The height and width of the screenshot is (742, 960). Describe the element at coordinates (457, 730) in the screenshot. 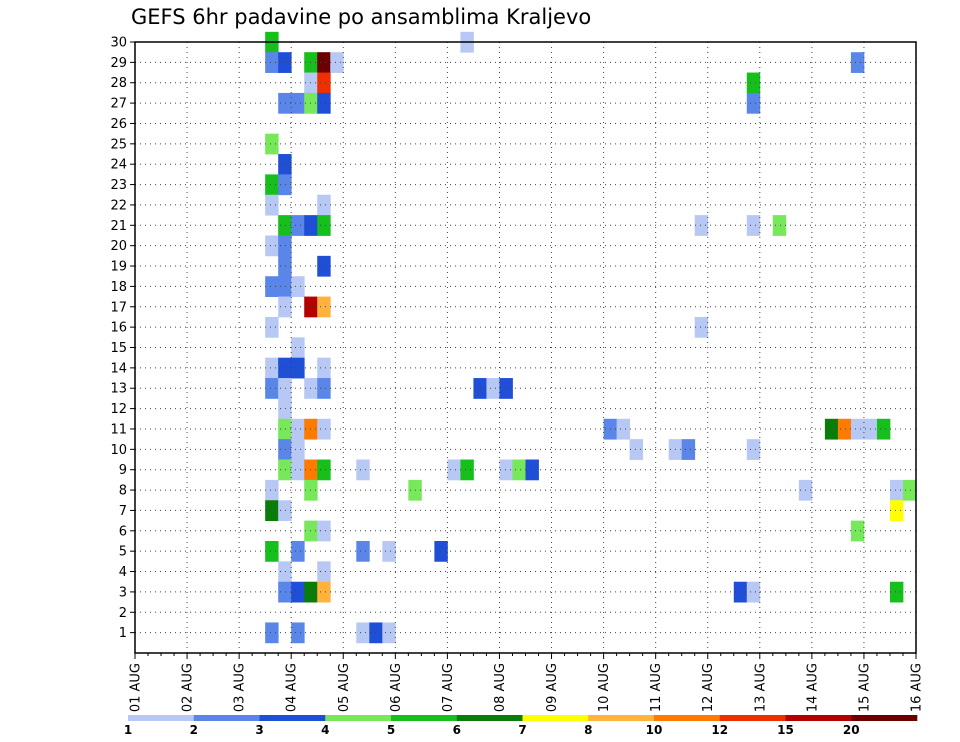

I see `colorbar-label: 6` at that location.